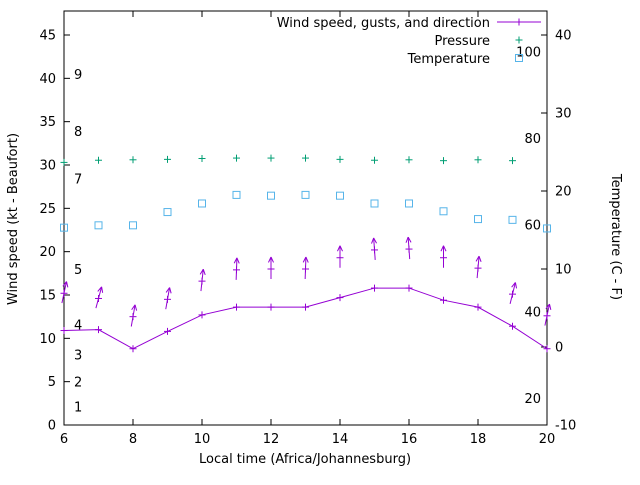 The height and width of the screenshot is (485, 640). Describe the element at coordinates (532, 139) in the screenshot. I see `fahrenheit-label: 80` at that location.